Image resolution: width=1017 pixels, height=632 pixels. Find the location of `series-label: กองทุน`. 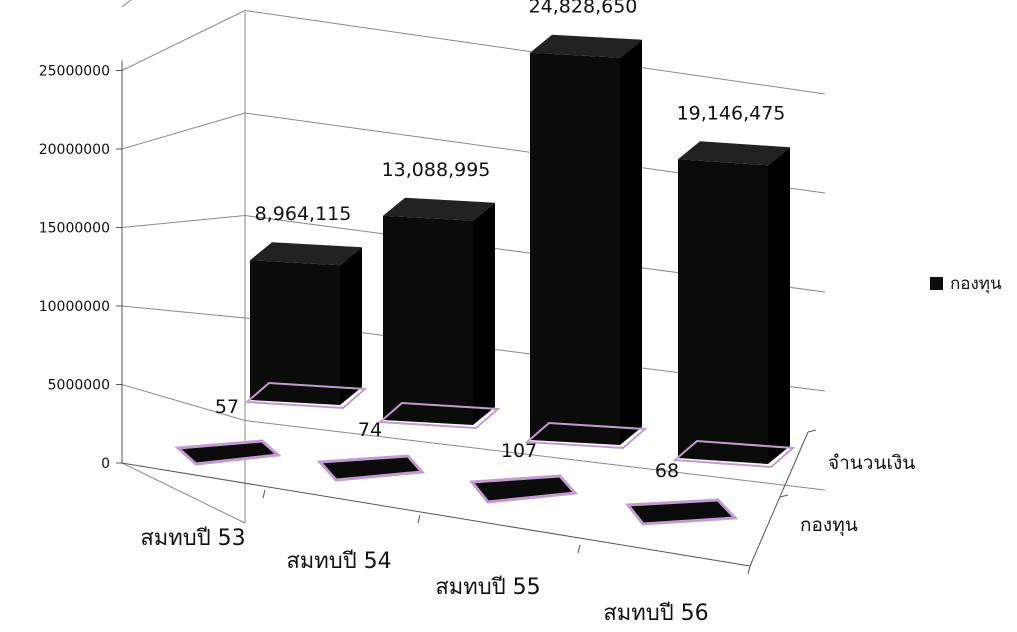

series-label: กองทุน is located at coordinates (829, 525).